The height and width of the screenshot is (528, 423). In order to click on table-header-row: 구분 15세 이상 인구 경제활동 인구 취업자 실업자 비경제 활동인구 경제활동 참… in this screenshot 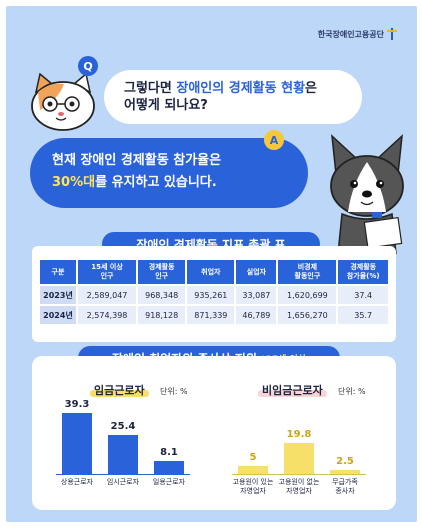, I will do `click(214, 272)`.